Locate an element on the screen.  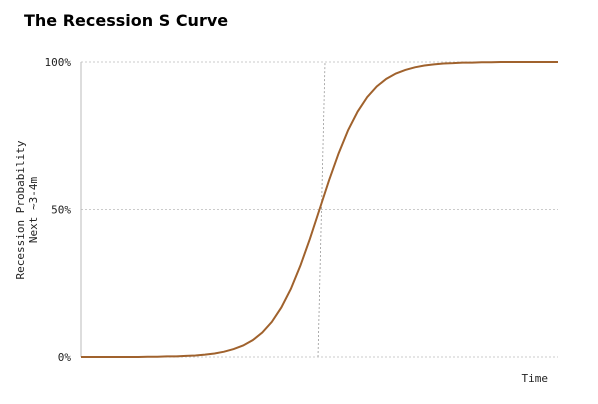
y-tick-label: 50% is located at coordinates (61, 210).